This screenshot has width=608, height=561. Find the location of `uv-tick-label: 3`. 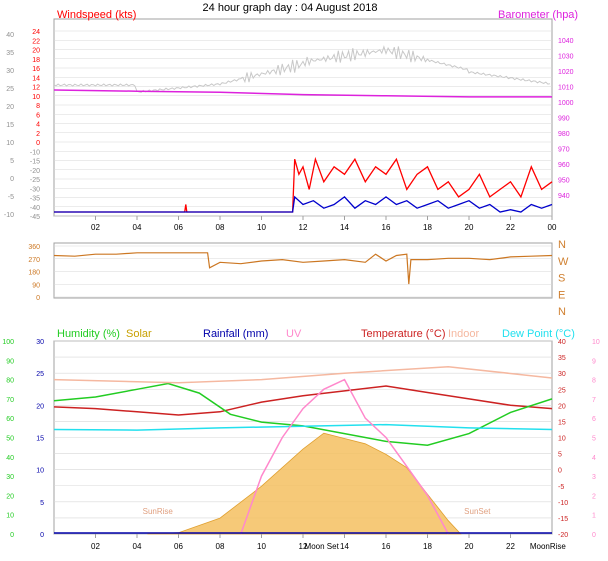

uv-tick-label: 3 is located at coordinates (594, 477).